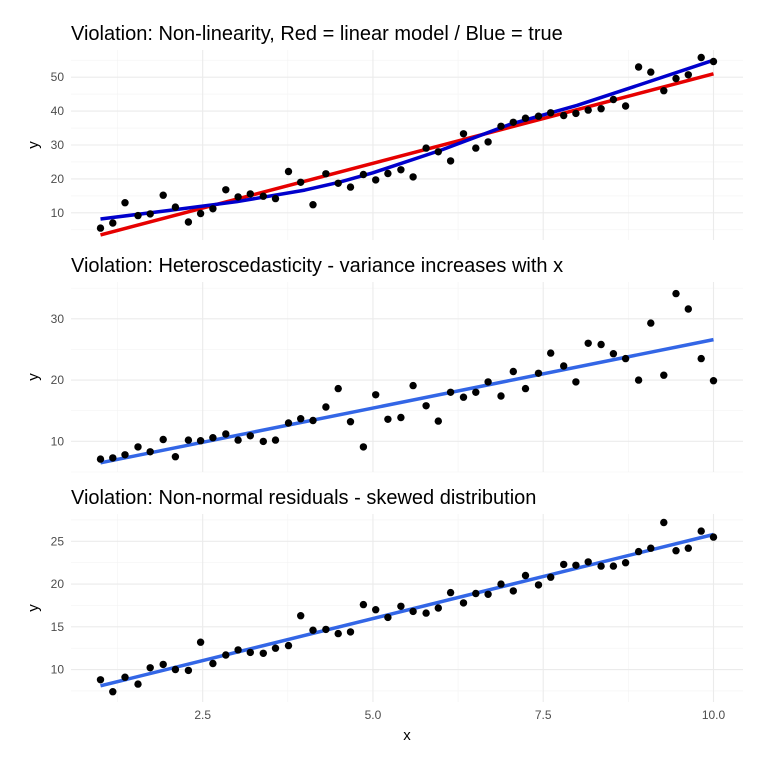  What do you see at coordinates (58, 627) in the screenshot?
I see `y-tick-label: 15` at bounding box center [58, 627].